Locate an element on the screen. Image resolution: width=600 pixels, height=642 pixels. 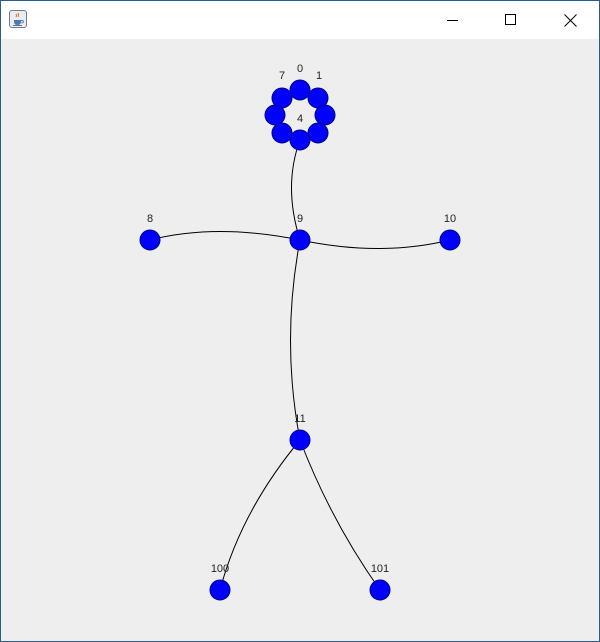
node-label-1: 1 is located at coordinates (319, 76).